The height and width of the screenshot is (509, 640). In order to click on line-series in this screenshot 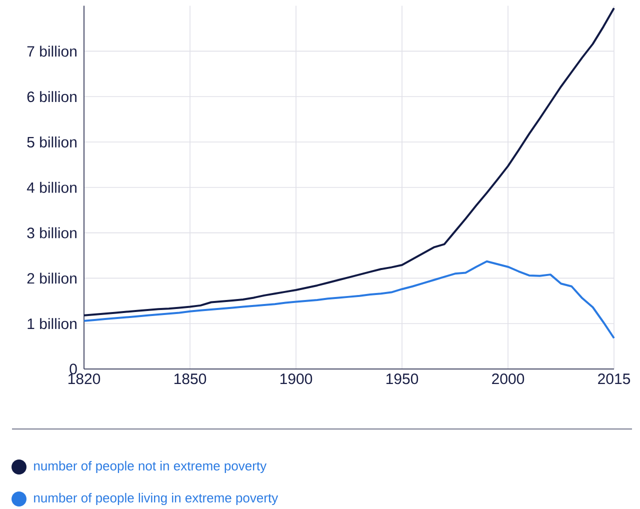, I will do `click(349, 300)`.